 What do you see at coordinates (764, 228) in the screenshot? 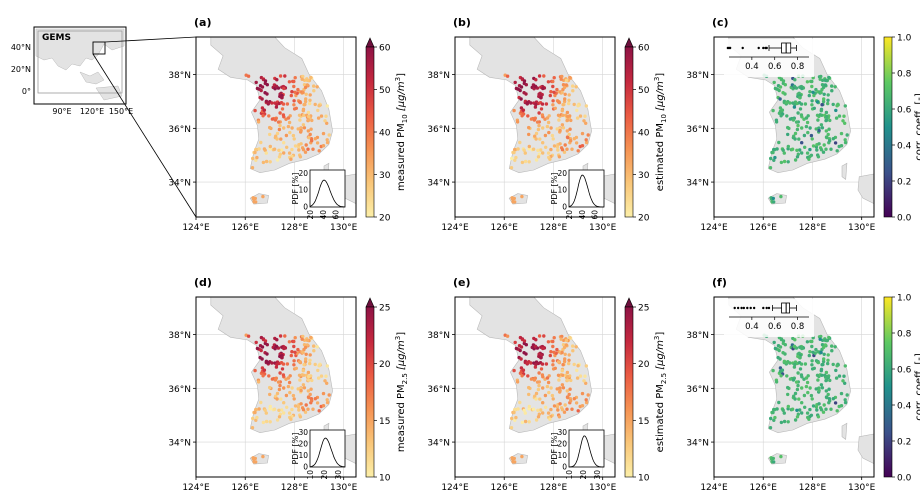
I see `lon-tick-label: 126°E` at bounding box center [764, 228].